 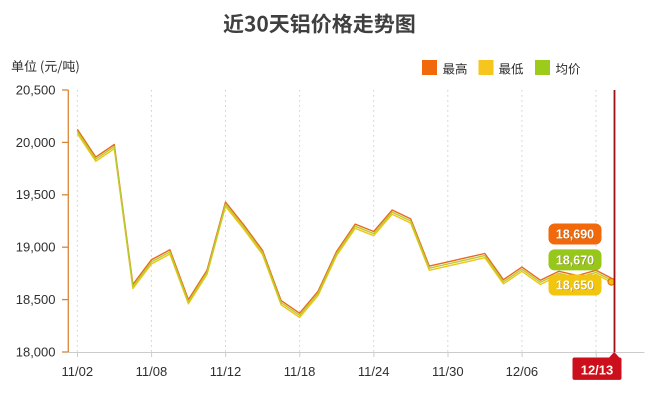 What do you see at coordinates (36, 299) in the screenshot?
I see `svg-text: 18,500` at bounding box center [36, 299].